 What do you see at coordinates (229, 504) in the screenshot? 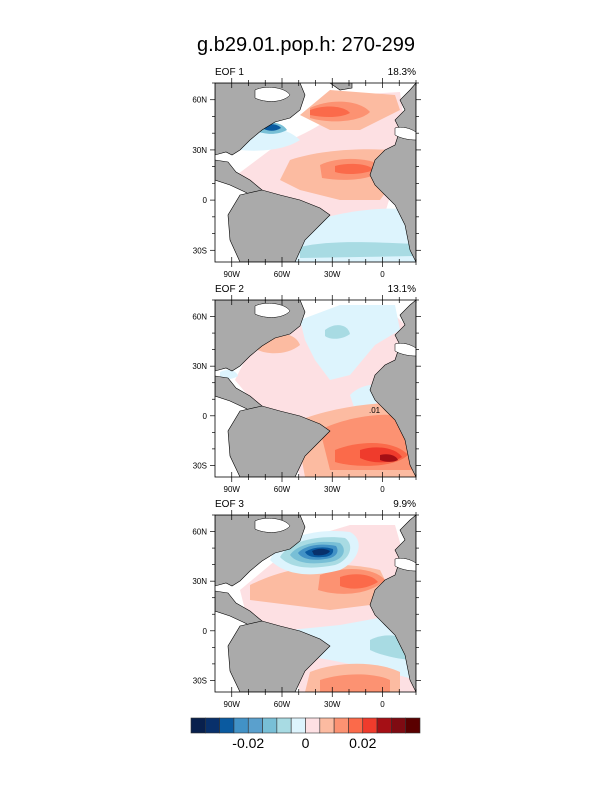
I see `panel-3-title: EOF 3` at bounding box center [229, 504].